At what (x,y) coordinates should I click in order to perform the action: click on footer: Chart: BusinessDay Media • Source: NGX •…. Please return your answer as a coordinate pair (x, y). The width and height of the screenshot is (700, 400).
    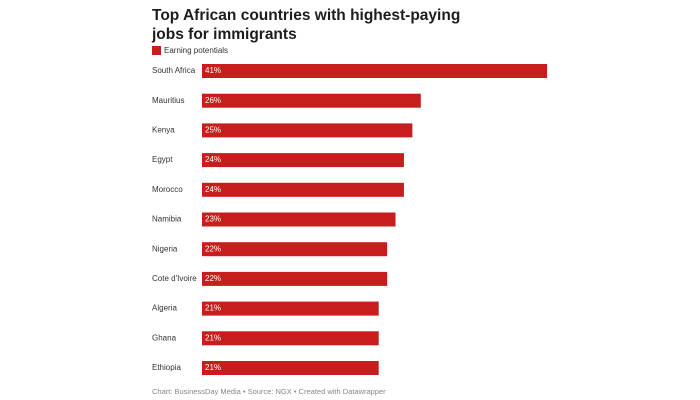
    Looking at the image, I should click on (269, 391).